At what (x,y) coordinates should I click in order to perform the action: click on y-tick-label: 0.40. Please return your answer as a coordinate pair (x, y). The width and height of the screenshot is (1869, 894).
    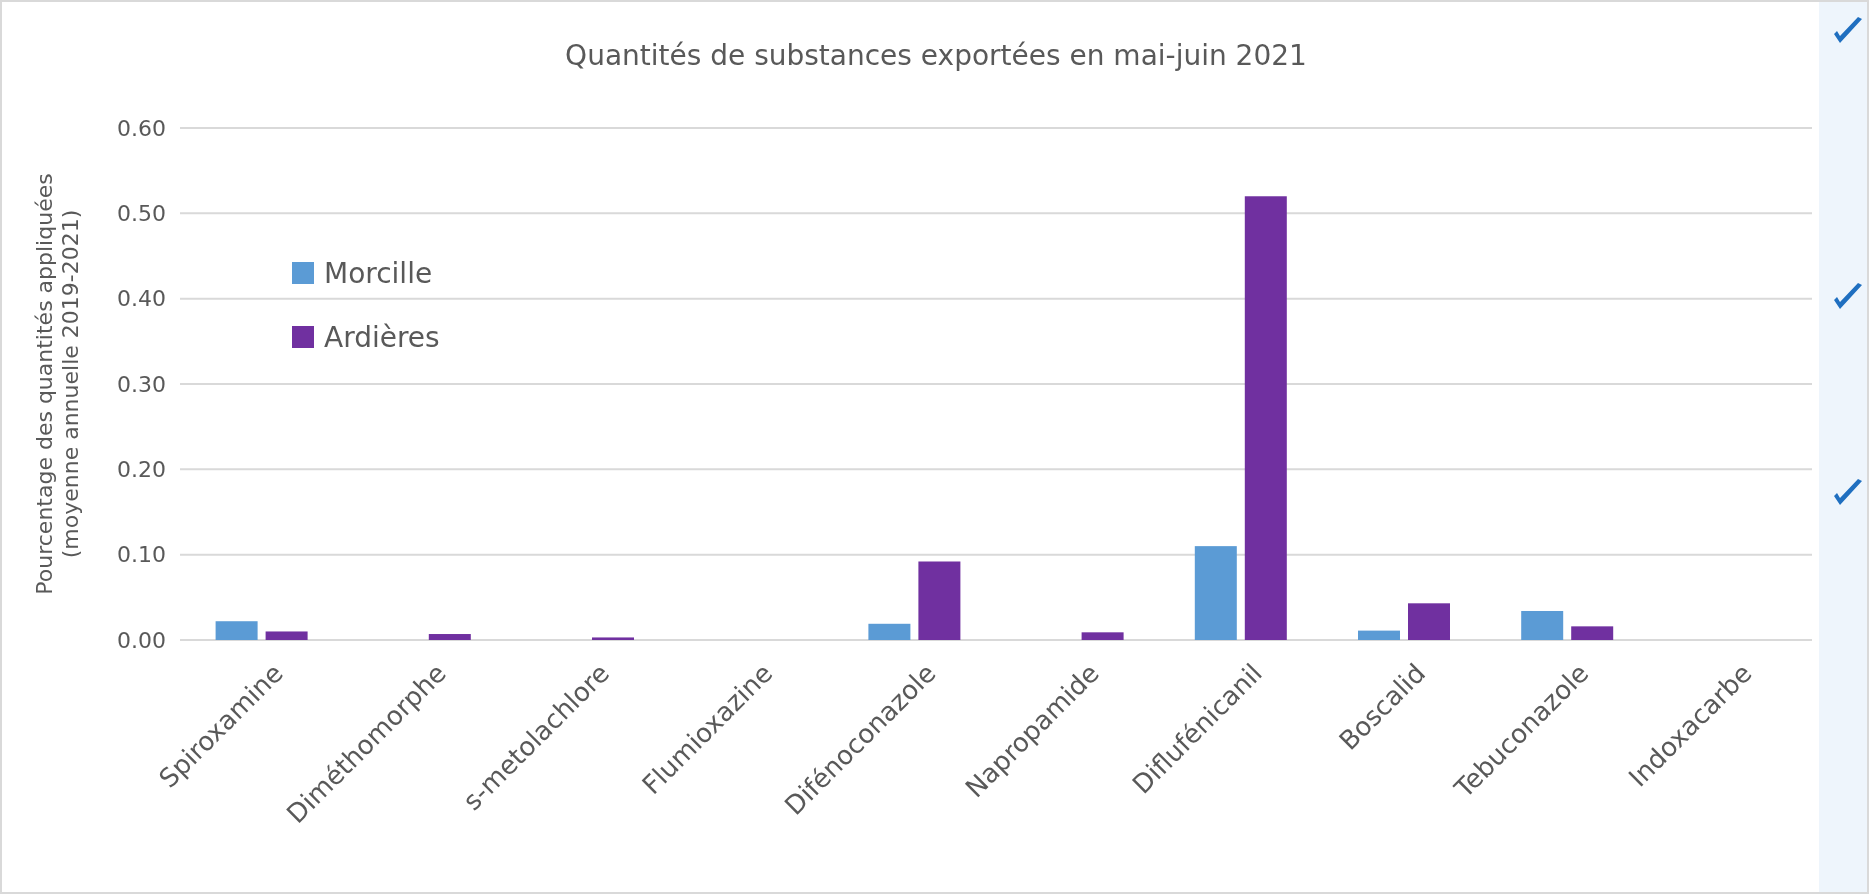
    Looking at the image, I should click on (141, 299).